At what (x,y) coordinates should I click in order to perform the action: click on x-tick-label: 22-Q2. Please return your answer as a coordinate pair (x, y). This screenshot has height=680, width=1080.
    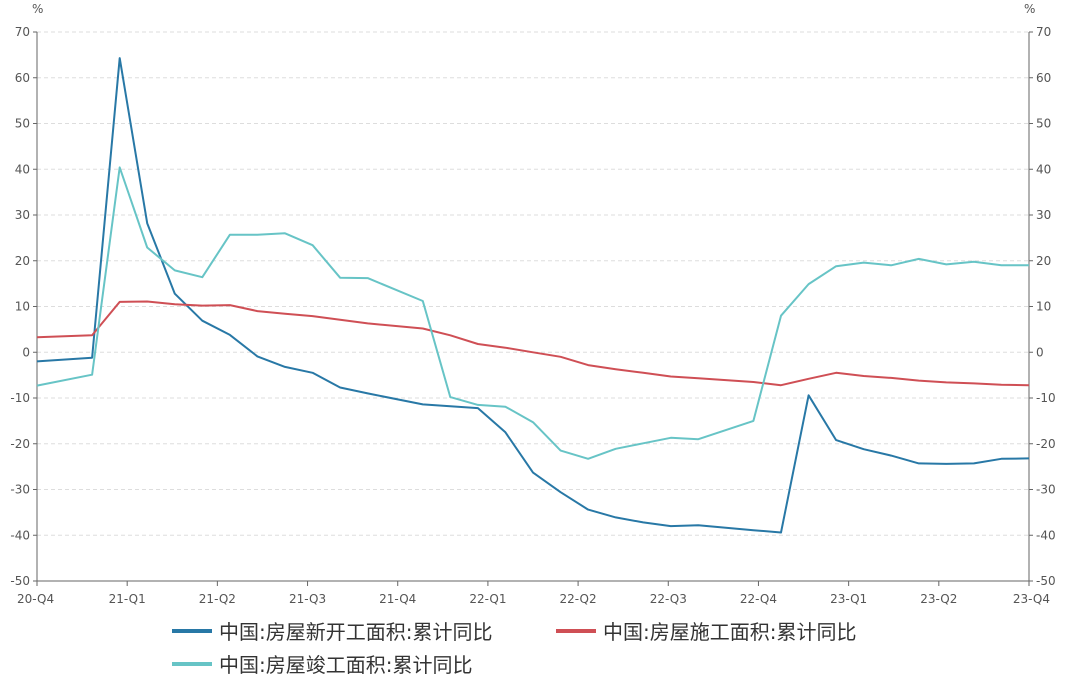
    Looking at the image, I should click on (578, 599).